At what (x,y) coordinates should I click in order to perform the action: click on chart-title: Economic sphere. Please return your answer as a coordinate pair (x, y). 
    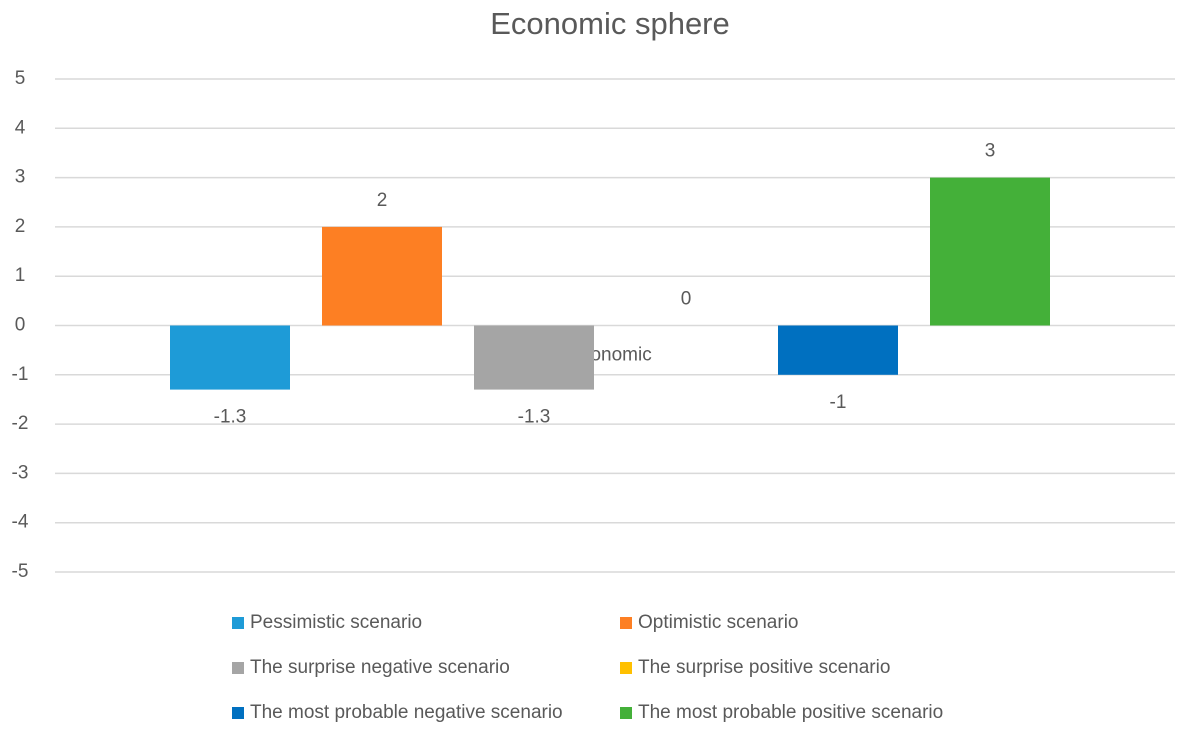
    Looking at the image, I should click on (610, 23).